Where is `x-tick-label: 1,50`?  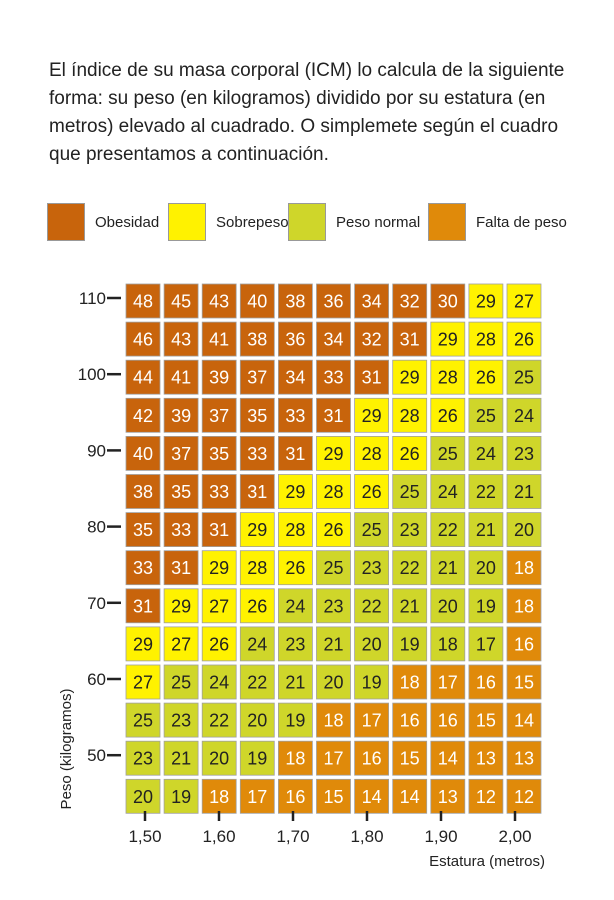
x-tick-label: 1,50 is located at coordinates (144, 836).